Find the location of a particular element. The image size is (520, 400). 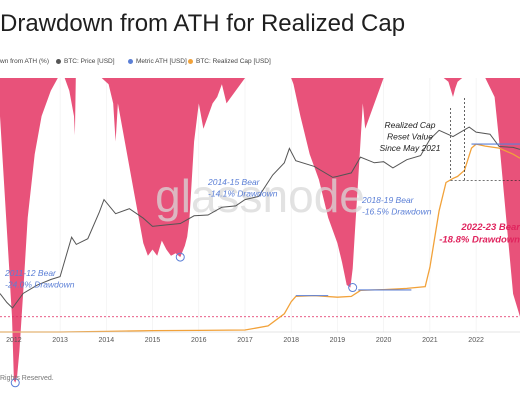

legend-item-drawdown: wn from ATH (%) is located at coordinates (24, 61).